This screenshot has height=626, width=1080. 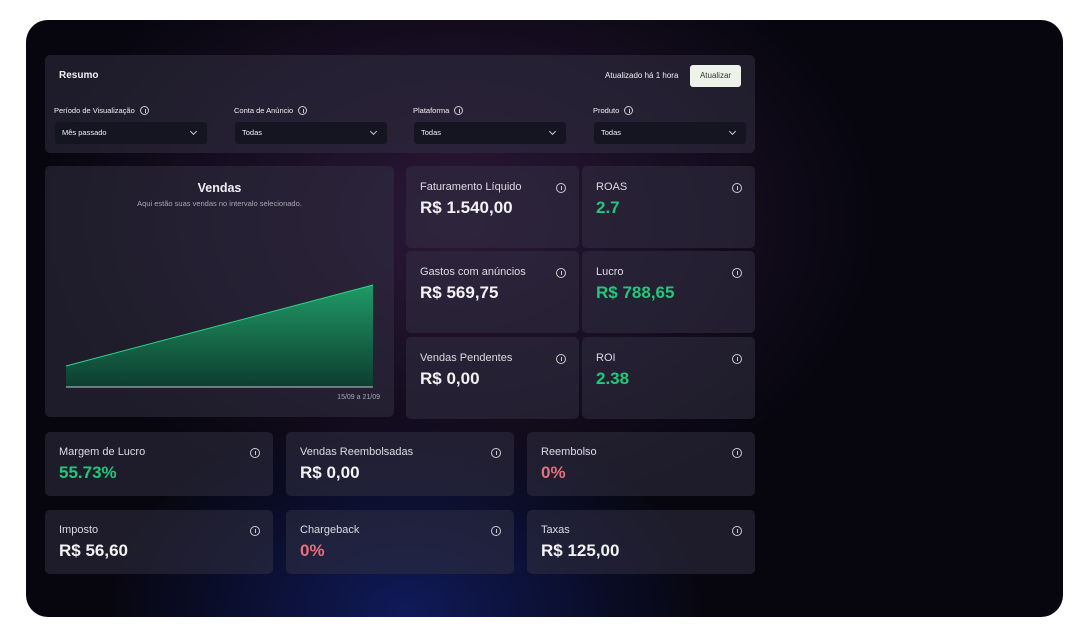 What do you see at coordinates (715, 76) in the screenshot?
I see `refresh-button: Atualizar` at bounding box center [715, 76].